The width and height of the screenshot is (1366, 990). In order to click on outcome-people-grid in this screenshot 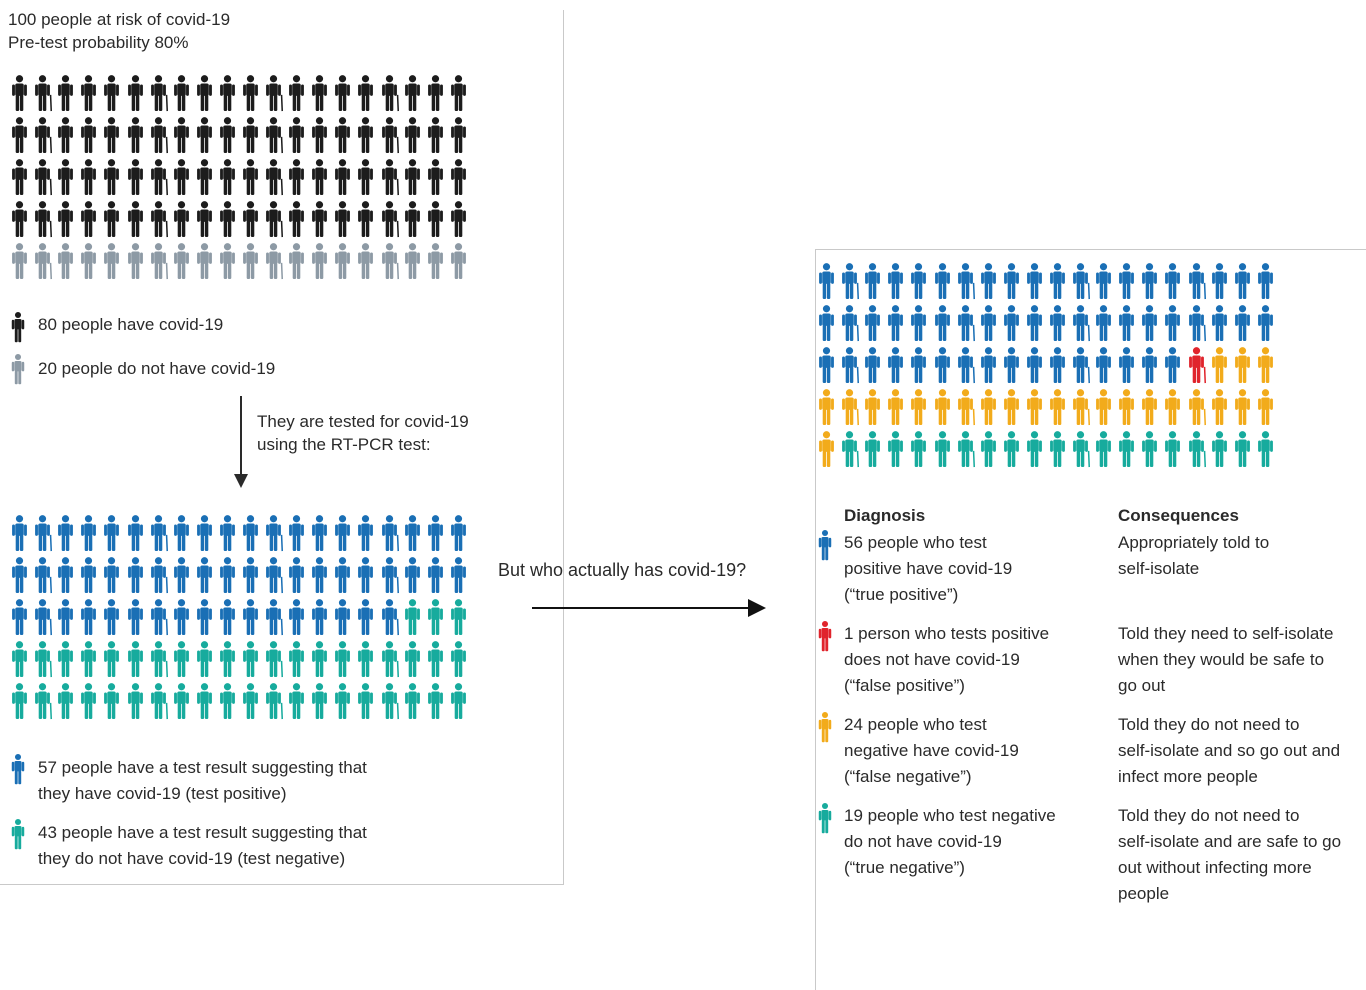, I will do `click(1046, 363)`.